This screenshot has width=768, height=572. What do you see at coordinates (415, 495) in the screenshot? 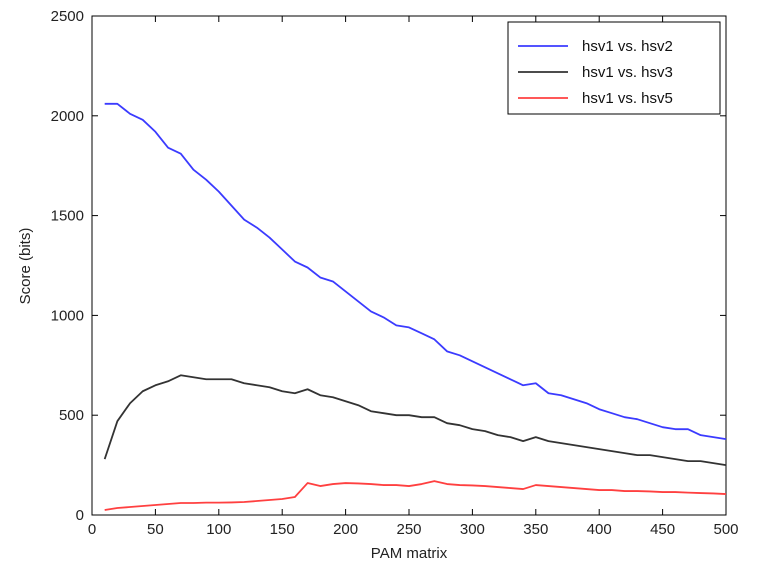
I see `series-line-hsv5` at bounding box center [415, 495].